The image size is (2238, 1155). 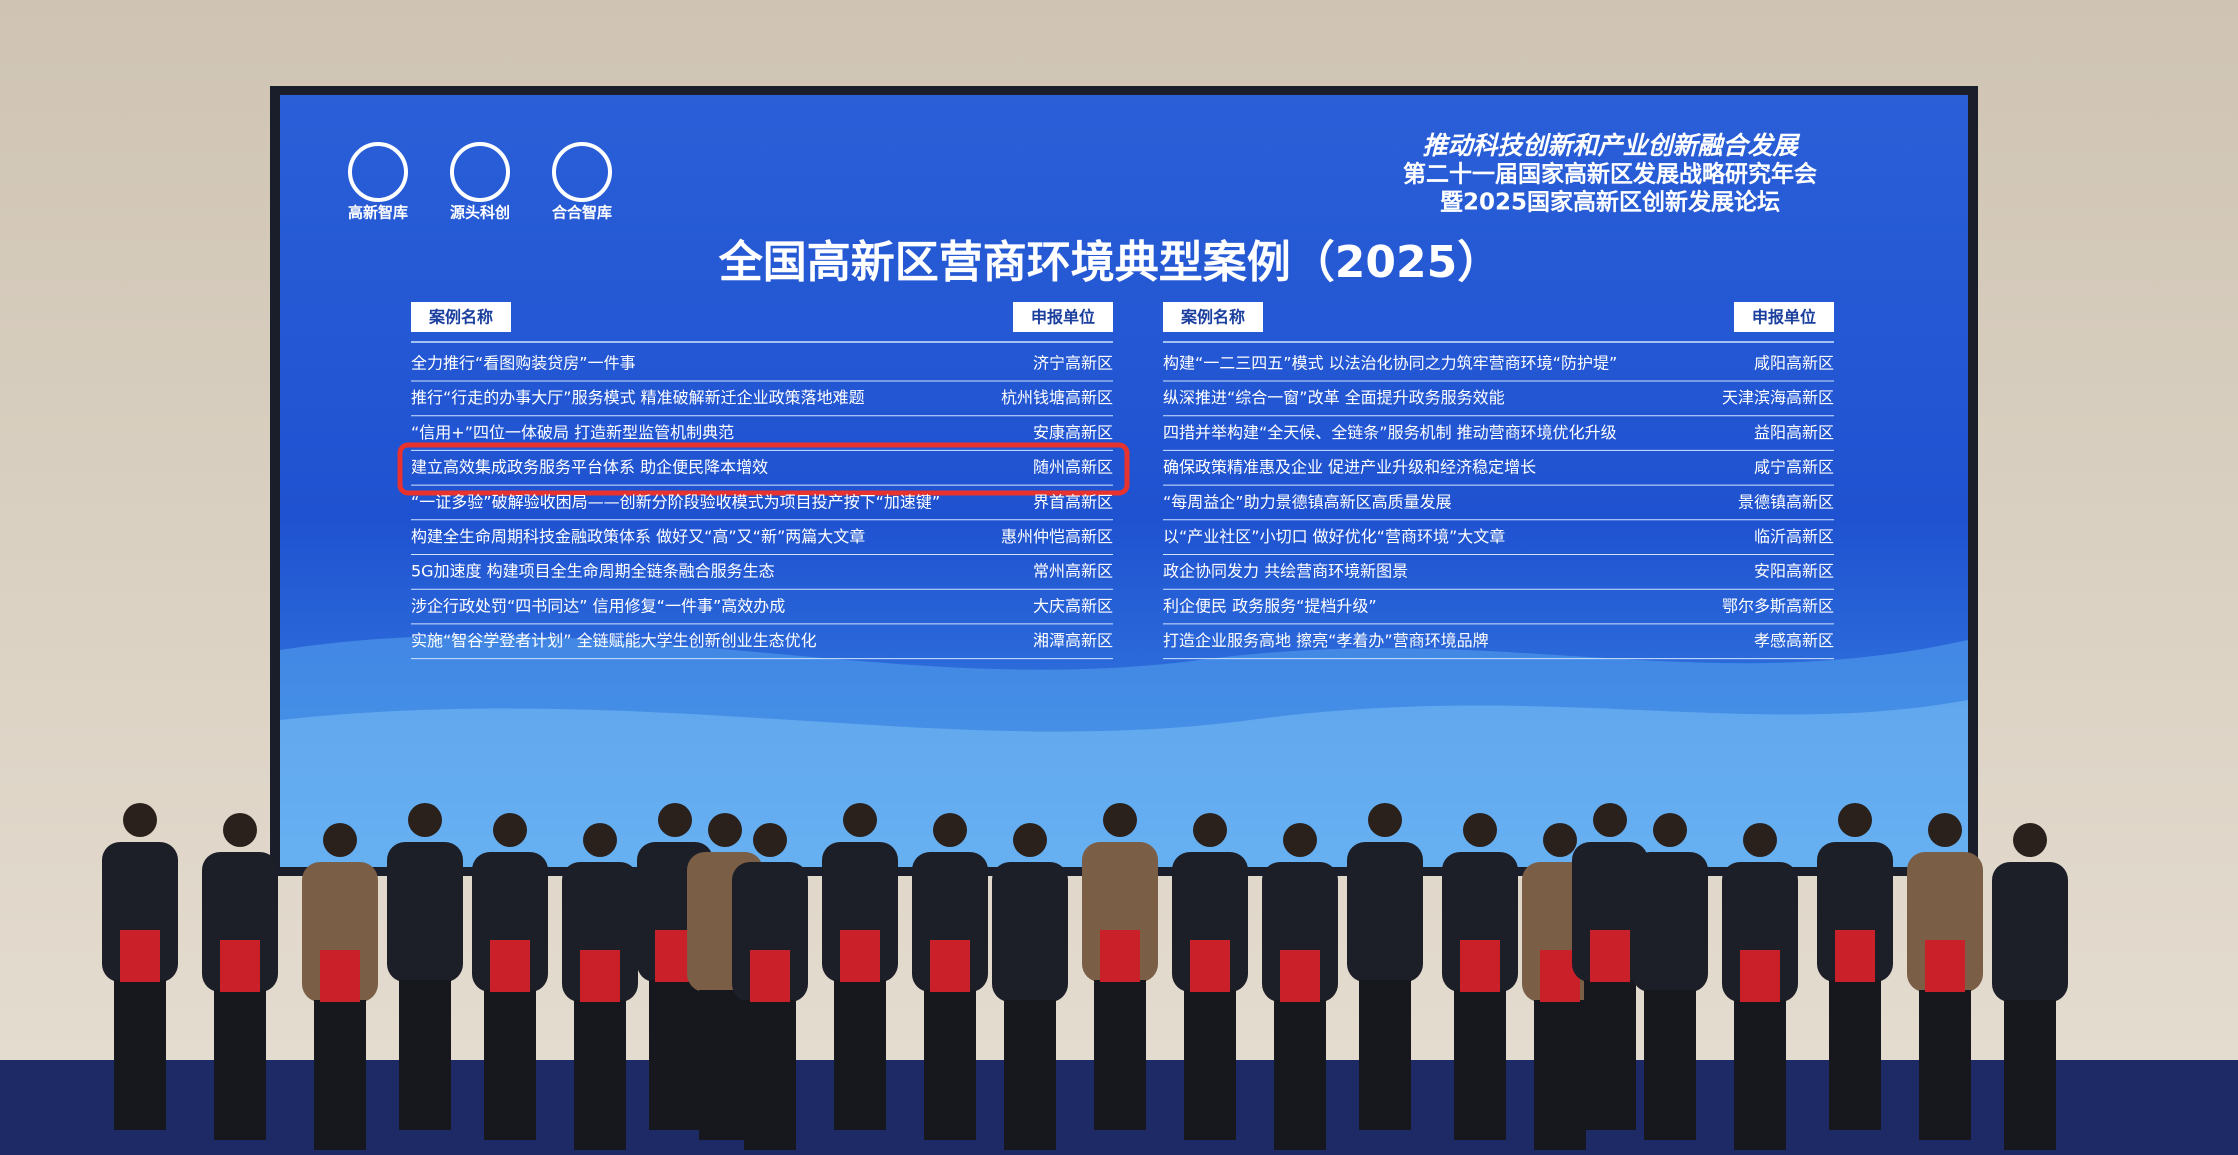 I want to click on applicant: 咸宁高新区, so click(x=1794, y=467).